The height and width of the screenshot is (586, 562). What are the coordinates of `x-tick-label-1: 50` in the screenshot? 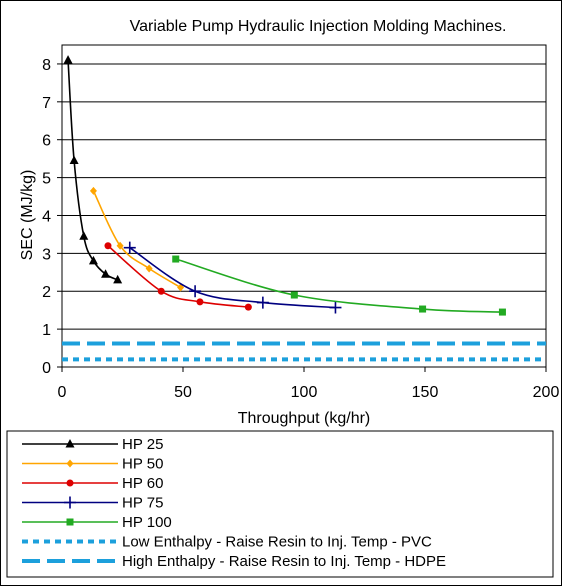 It's located at (183, 392).